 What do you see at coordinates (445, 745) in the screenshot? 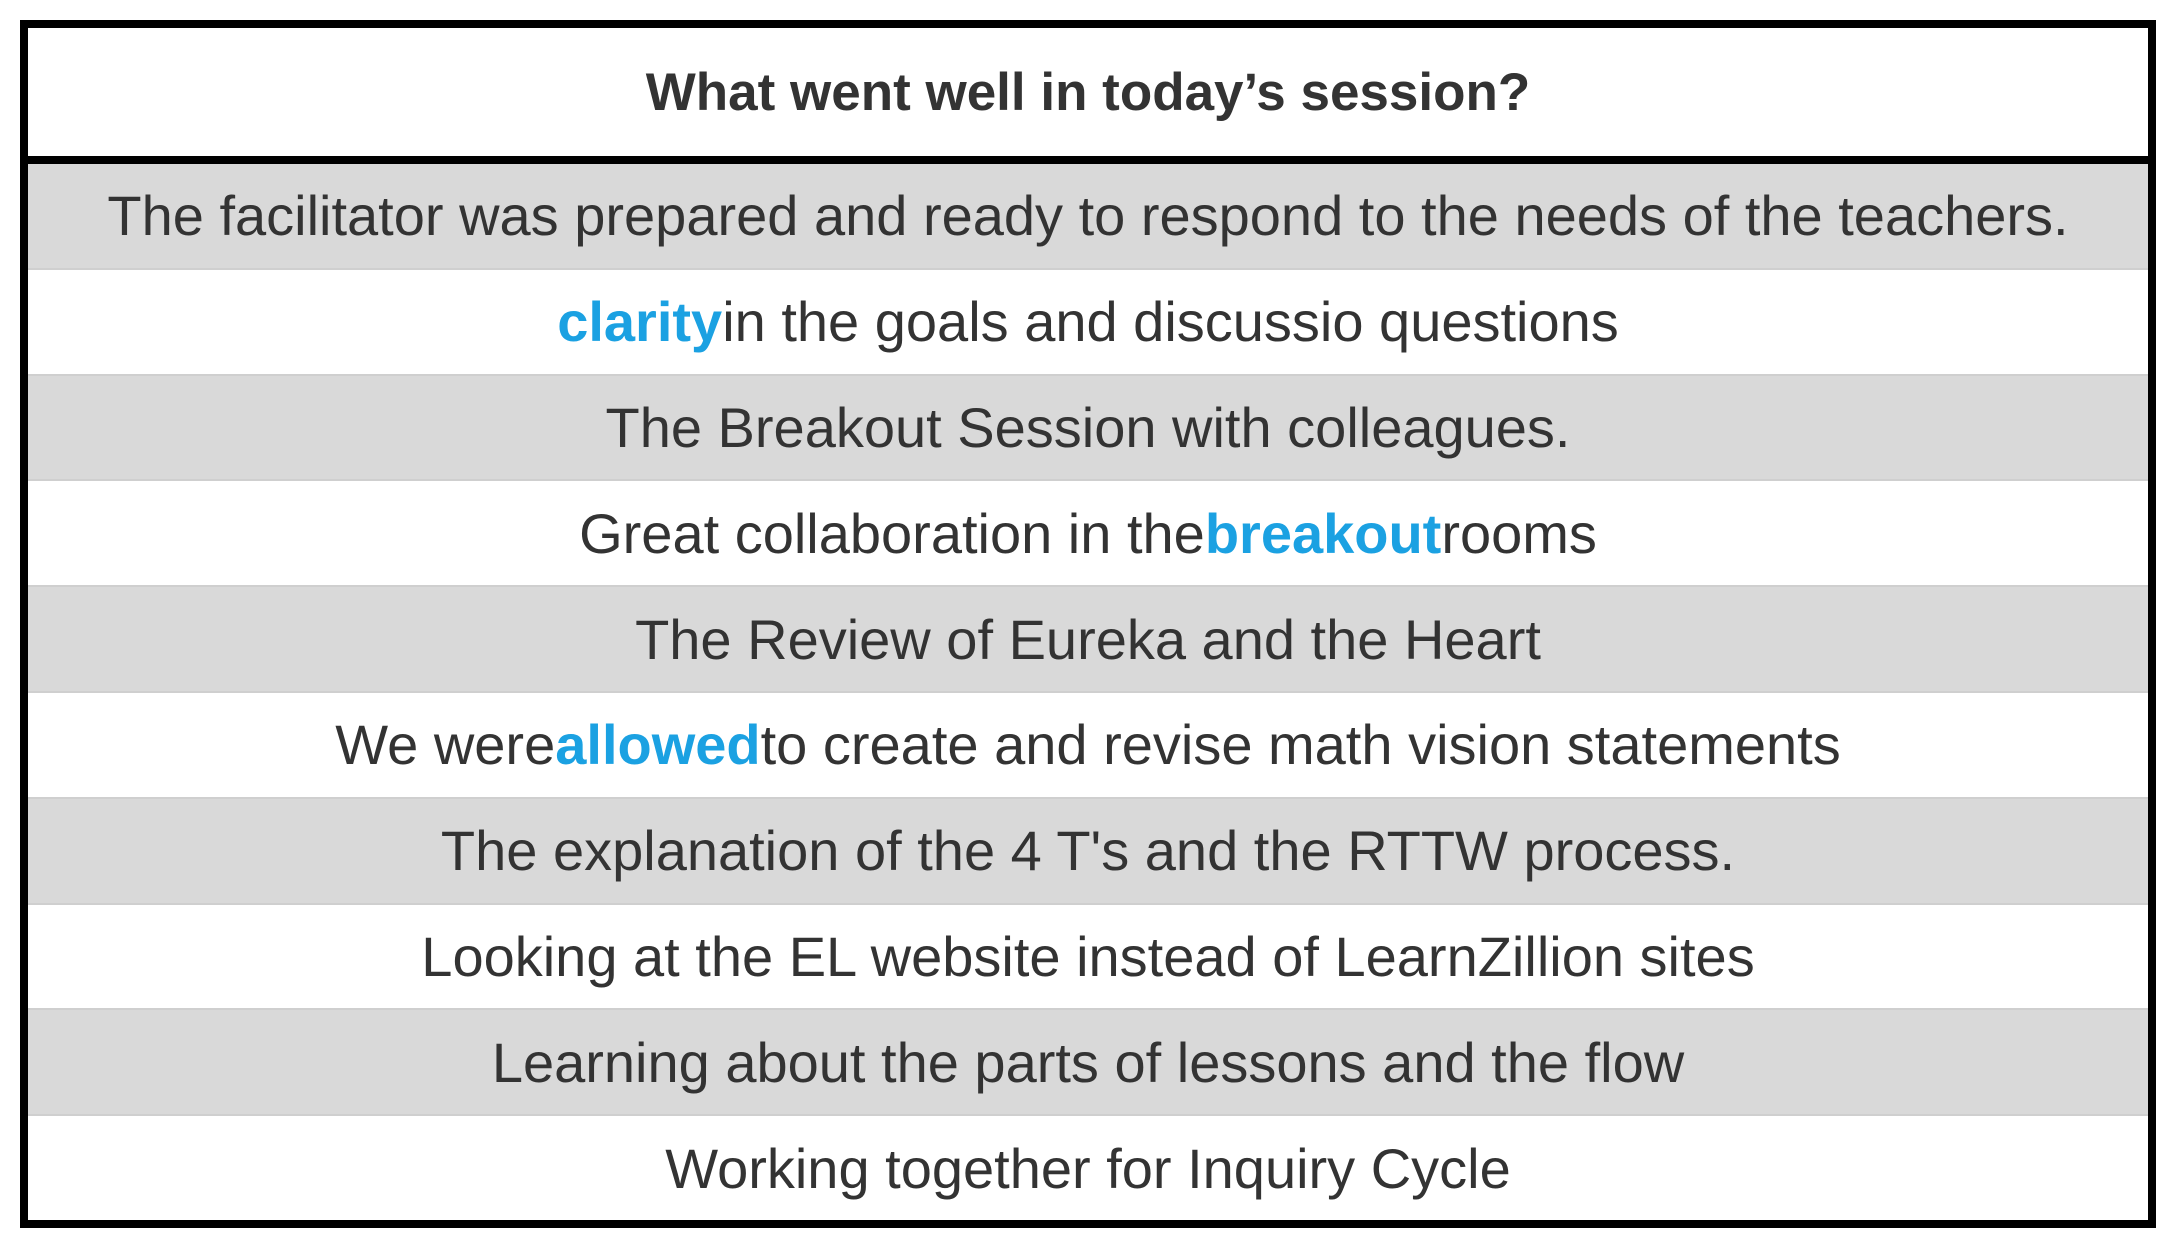
I see `row-text: We were` at bounding box center [445, 745].